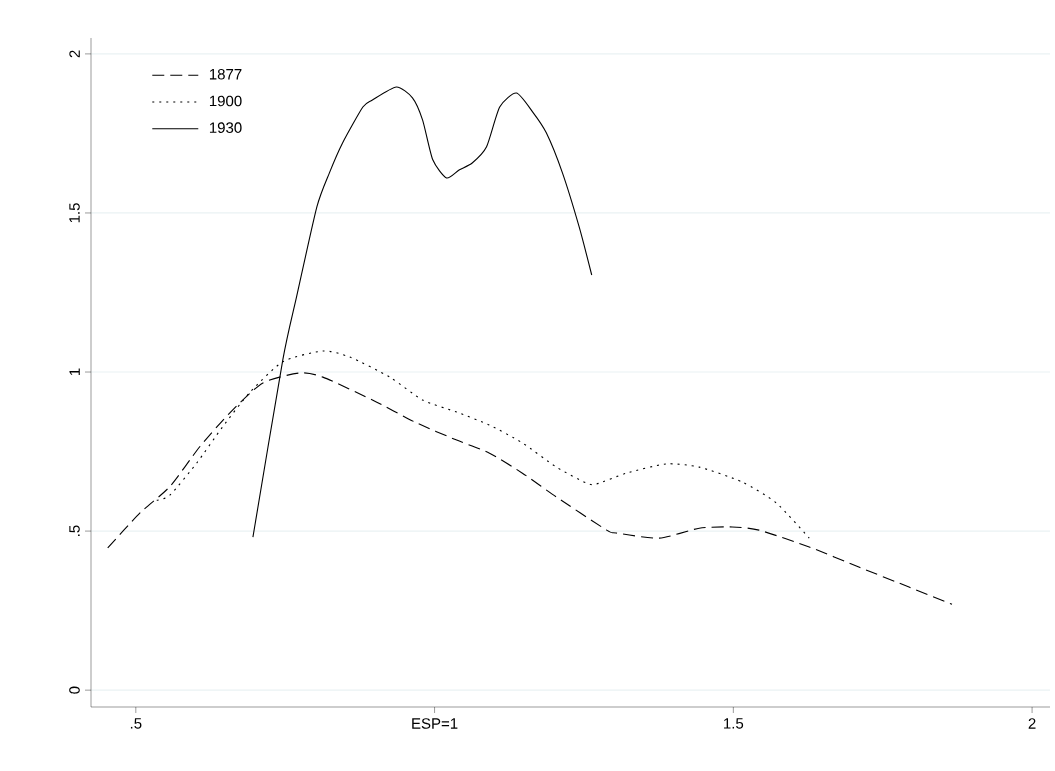 The image size is (1055, 771). Describe the element at coordinates (225, 74) in the screenshot. I see `legend-label: 1877` at that location.